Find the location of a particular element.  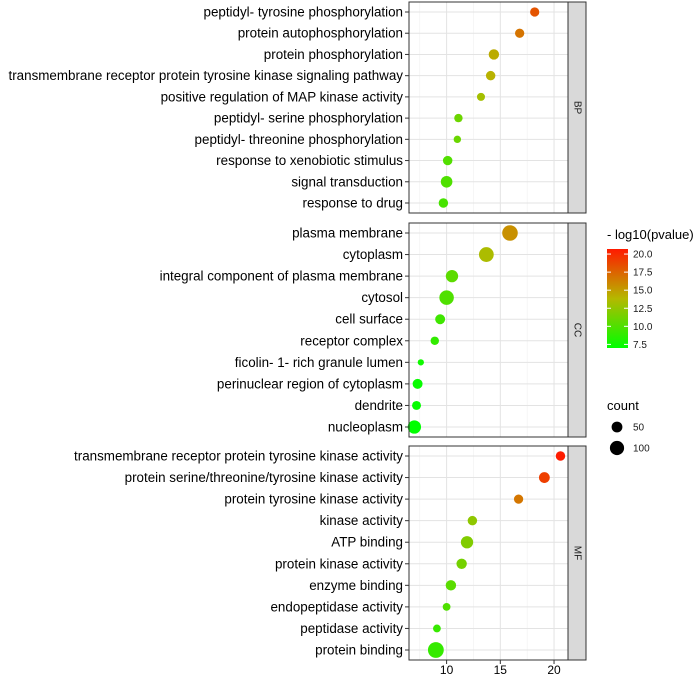

facet-strip-label: CC is located at coordinates (576, 330).